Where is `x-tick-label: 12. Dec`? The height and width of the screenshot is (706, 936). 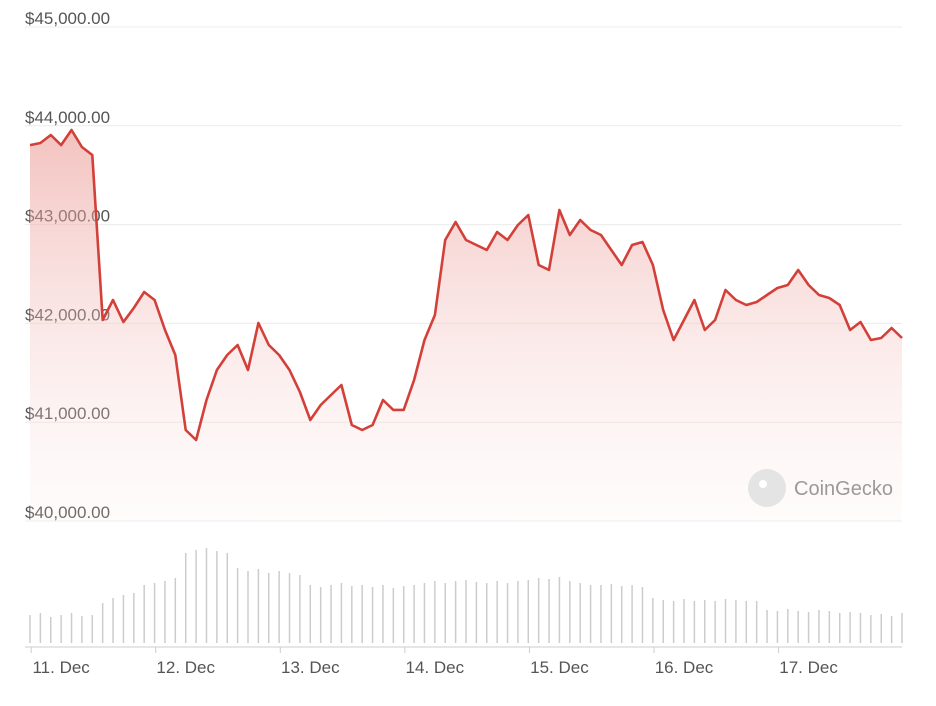 x-tick-label: 12. Dec is located at coordinates (185, 667).